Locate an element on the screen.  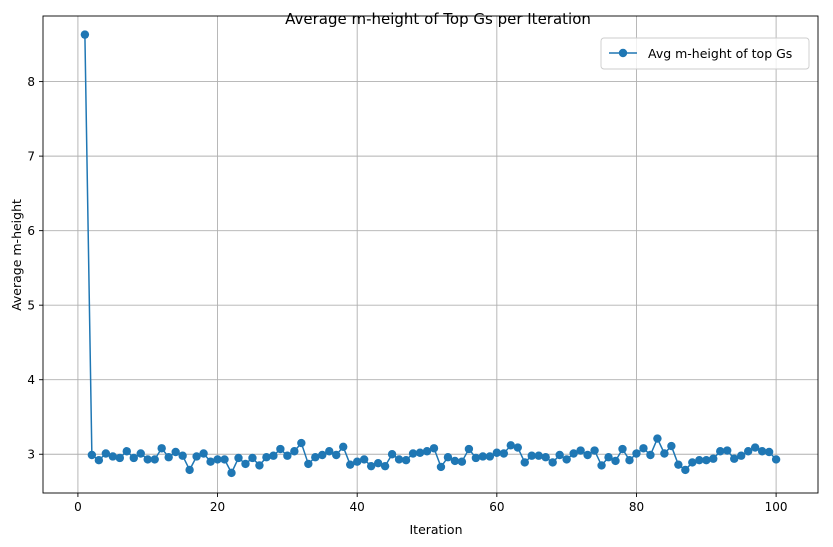
x-axis: 0 20 40 60 80 100 is located at coordinates (431, 503).